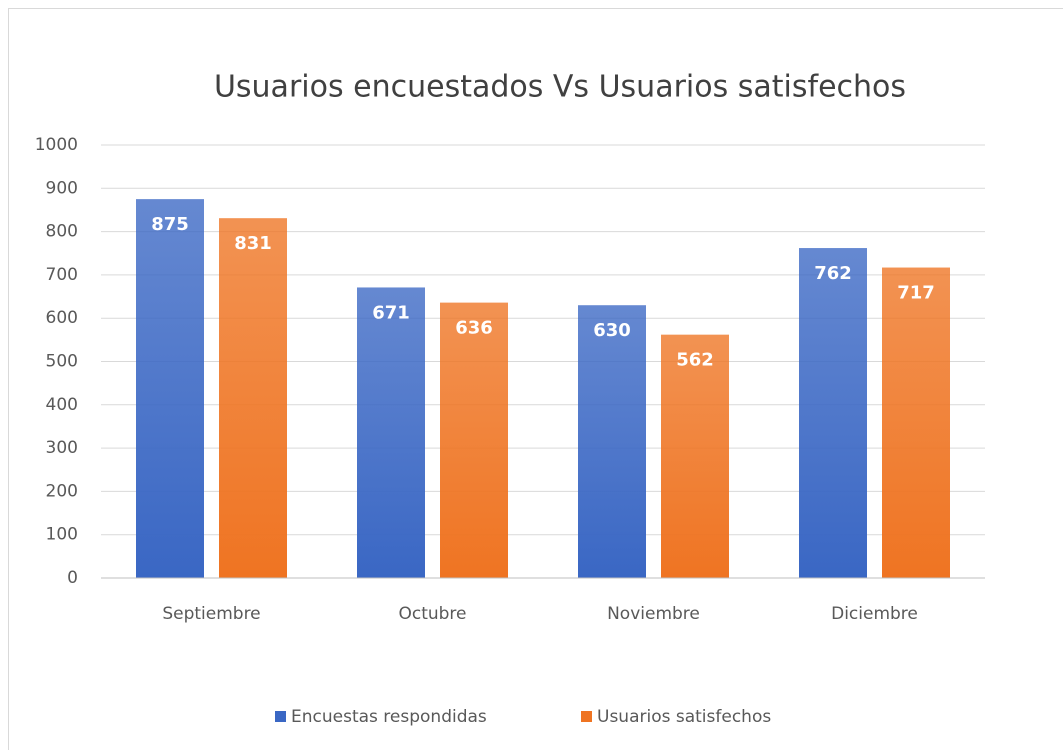 Image resolution: width=1063 pixels, height=750 pixels. I want to click on data-label: 630, so click(612, 330).